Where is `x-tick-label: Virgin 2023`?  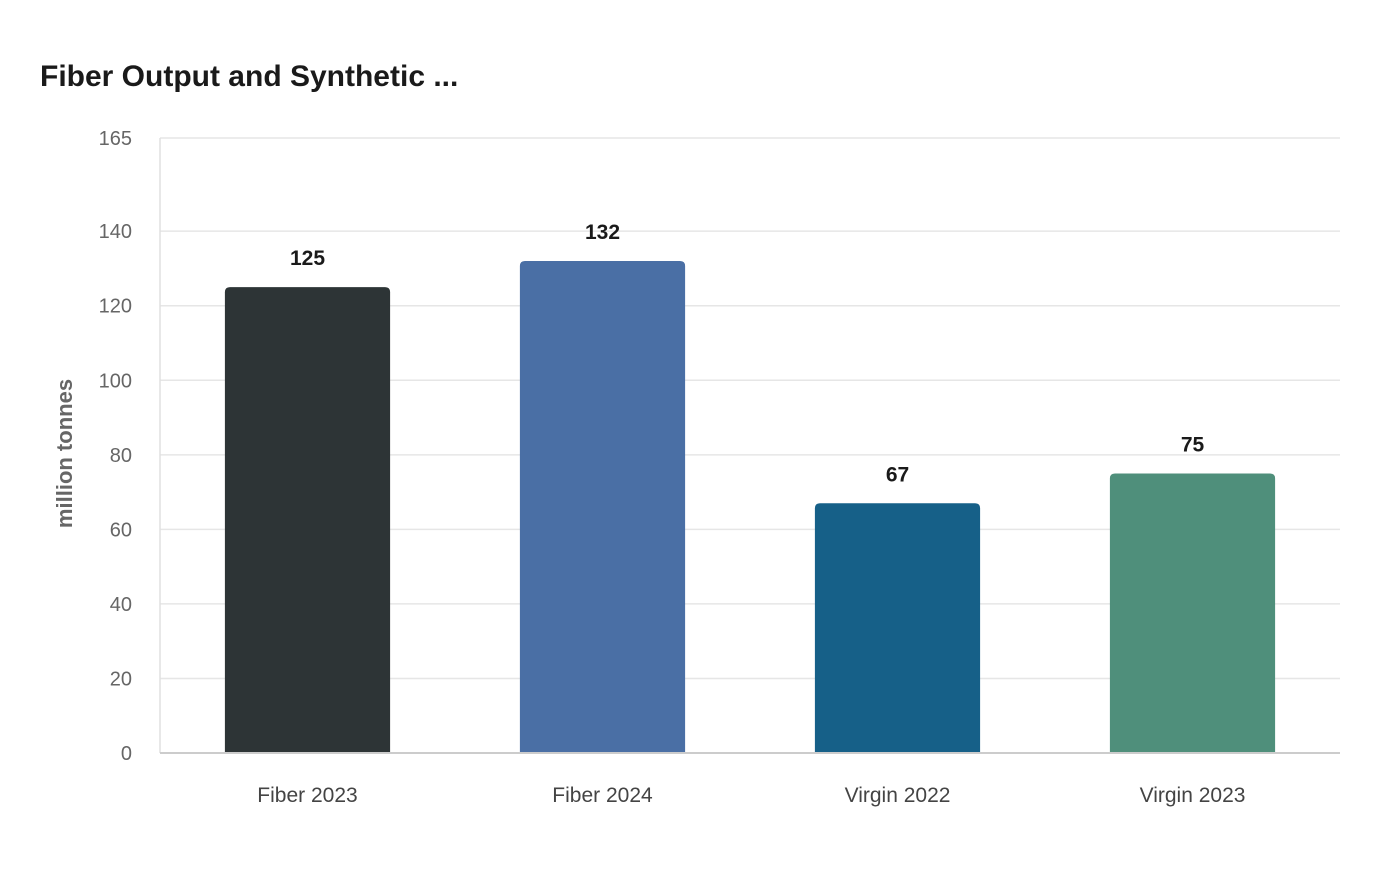
x-tick-label: Virgin 2023 is located at coordinates (1193, 795).